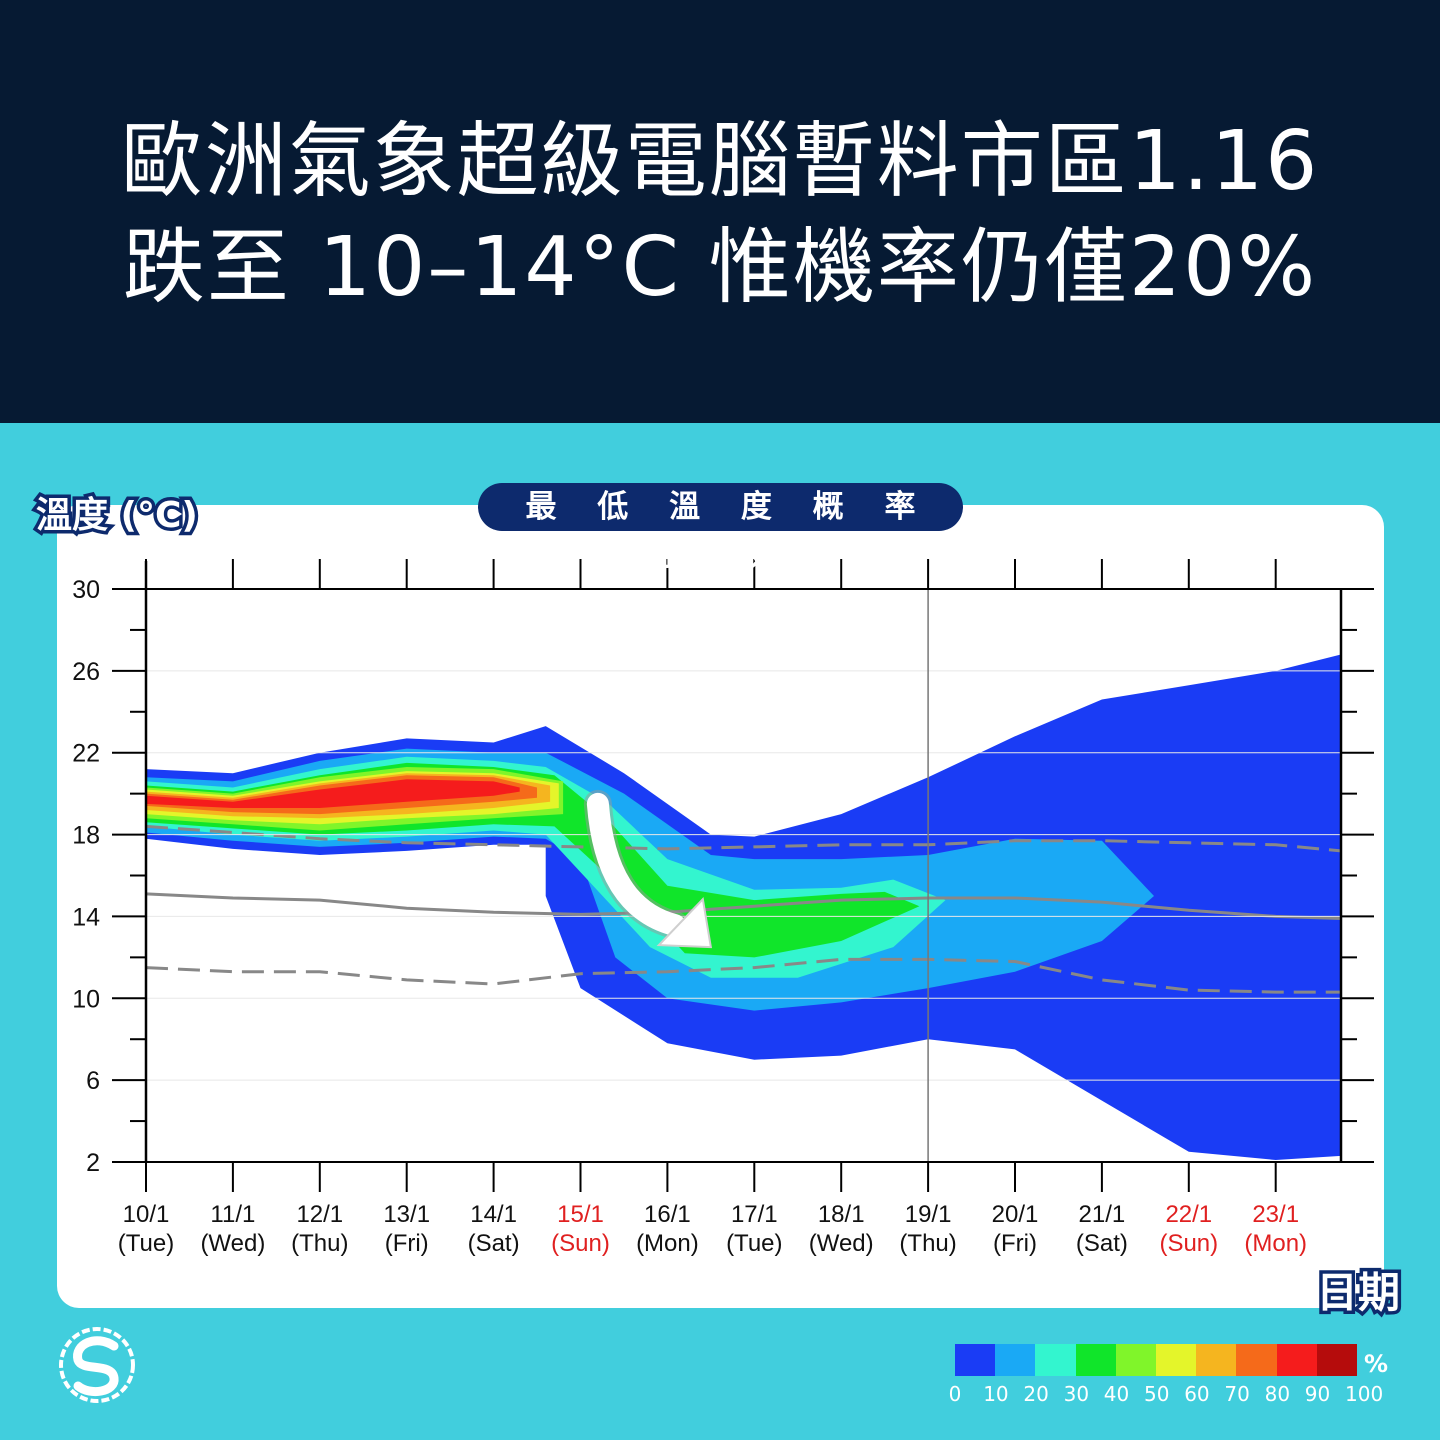 The height and width of the screenshot is (1440, 1440). I want to click on y-tick-label: 10, so click(86, 999).